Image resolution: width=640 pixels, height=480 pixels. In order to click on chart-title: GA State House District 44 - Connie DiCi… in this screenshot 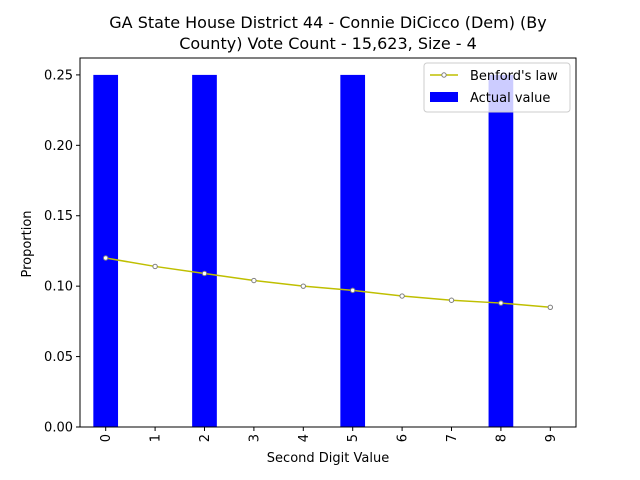, I will do `click(327, 33)`.